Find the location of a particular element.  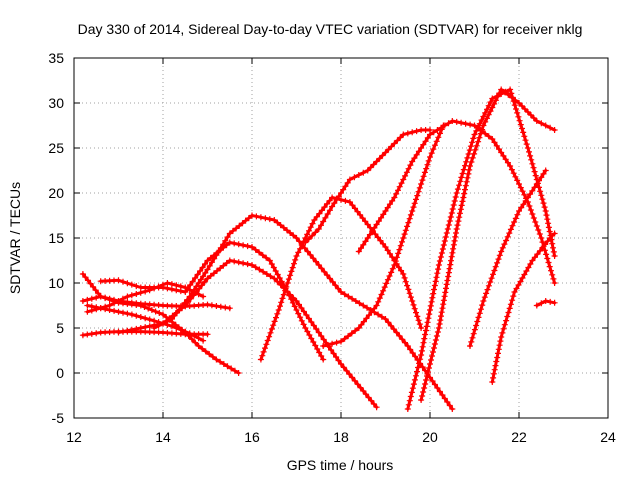

y-tick-label: 15 is located at coordinates (56, 238).